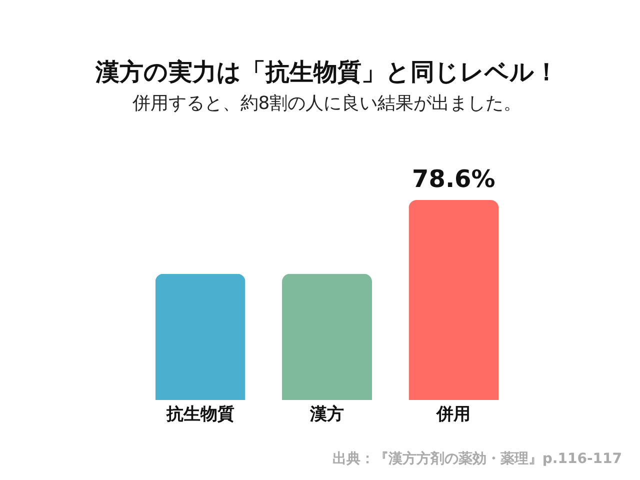 This screenshot has width=640, height=480. What do you see at coordinates (326, 72) in the screenshot?
I see `chart-title: 漢方の実力は「抗生物質」と同じレベル！` at bounding box center [326, 72].